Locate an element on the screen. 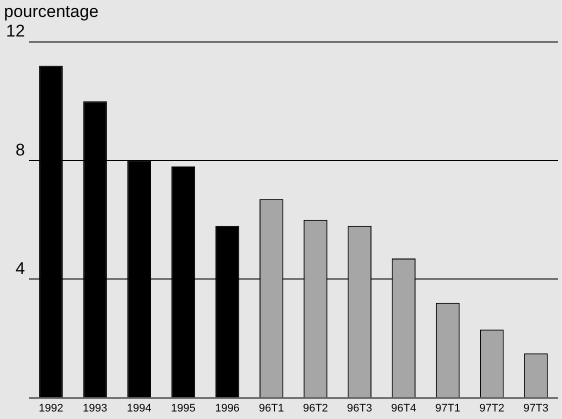  x-tick-label: 1994 is located at coordinates (139, 408).